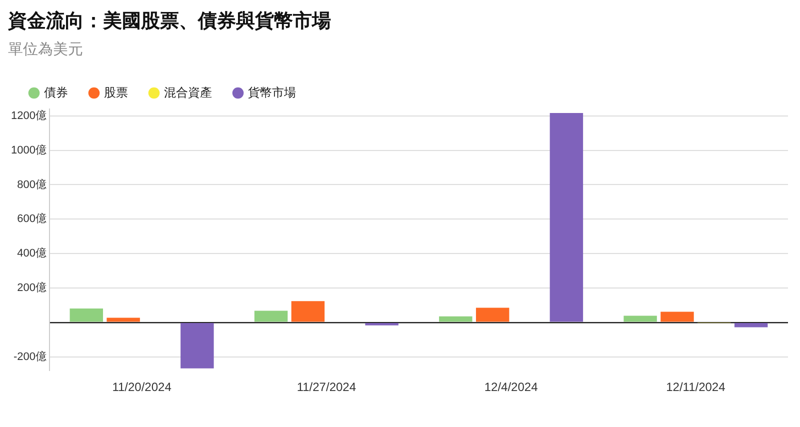  Describe the element at coordinates (272, 92) in the screenshot. I see `legend-label: 貨幣市場` at that location.